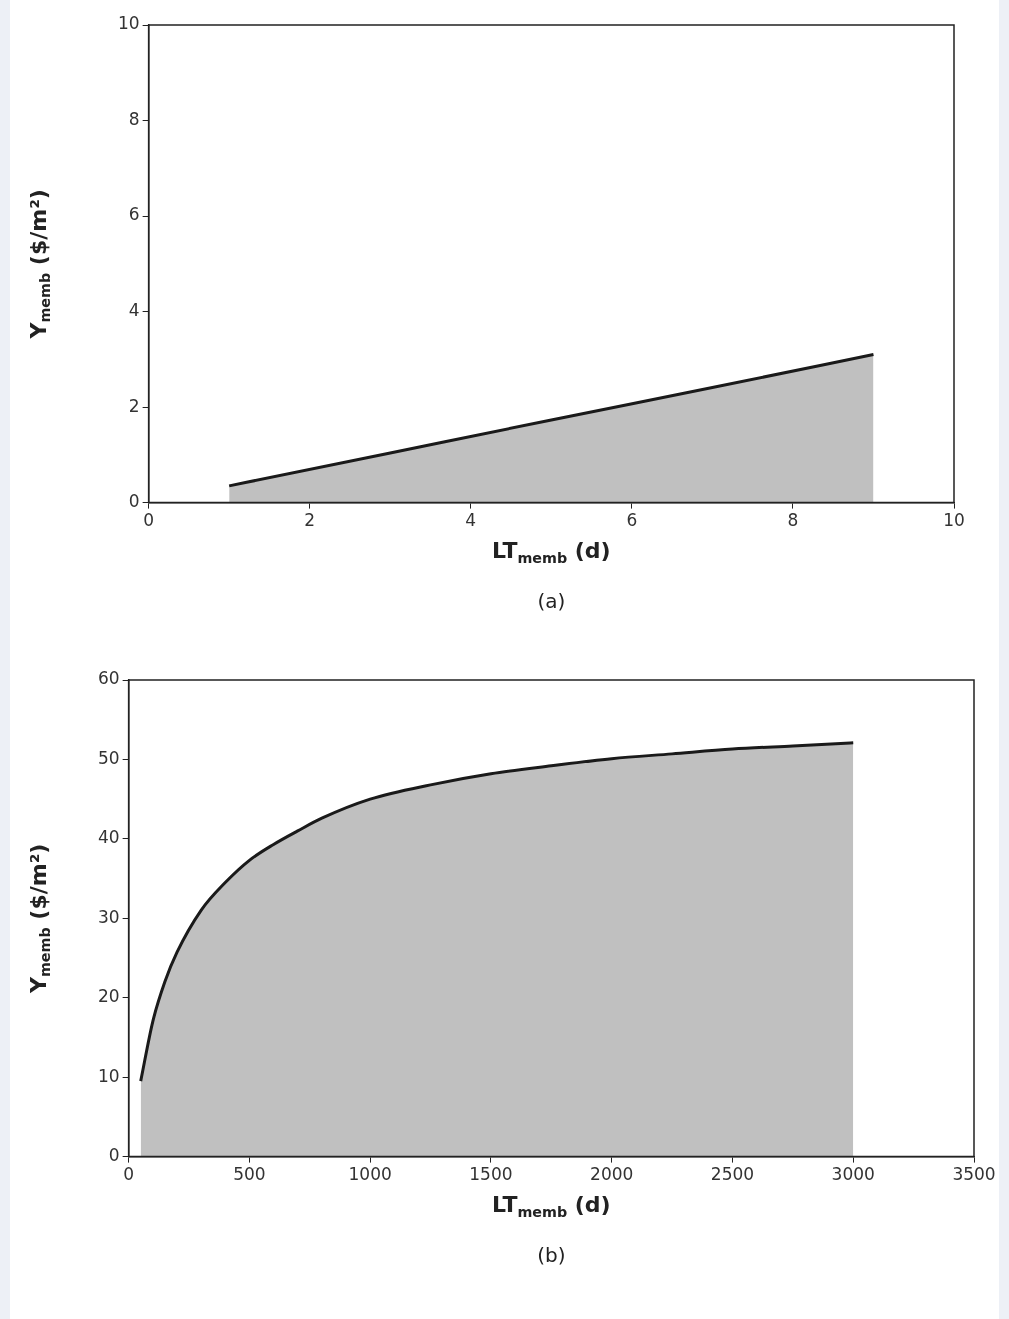 The image size is (1009, 1319). What do you see at coordinates (551, 600) in the screenshot?
I see `text: (a)` at bounding box center [551, 600].